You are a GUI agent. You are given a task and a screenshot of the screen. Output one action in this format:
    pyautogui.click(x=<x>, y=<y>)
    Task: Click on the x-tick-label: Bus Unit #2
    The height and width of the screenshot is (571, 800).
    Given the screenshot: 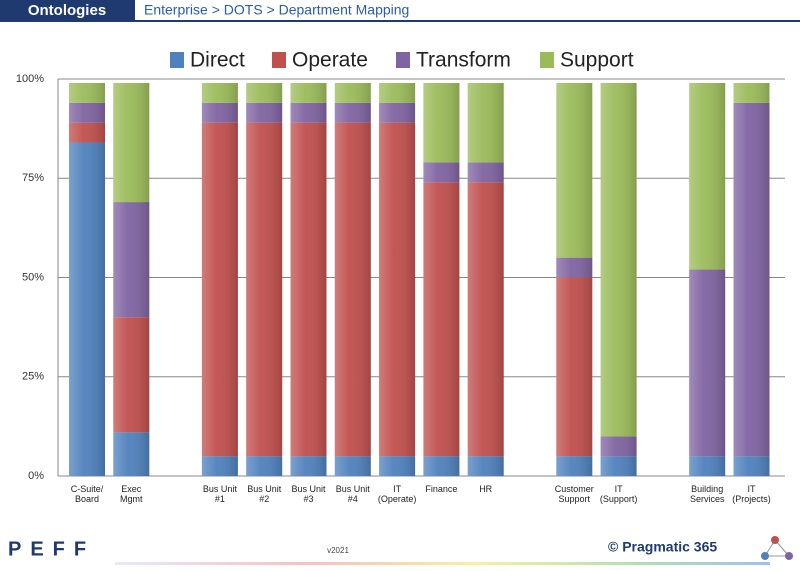 What is the action you would take?
    pyautogui.click(x=264, y=494)
    